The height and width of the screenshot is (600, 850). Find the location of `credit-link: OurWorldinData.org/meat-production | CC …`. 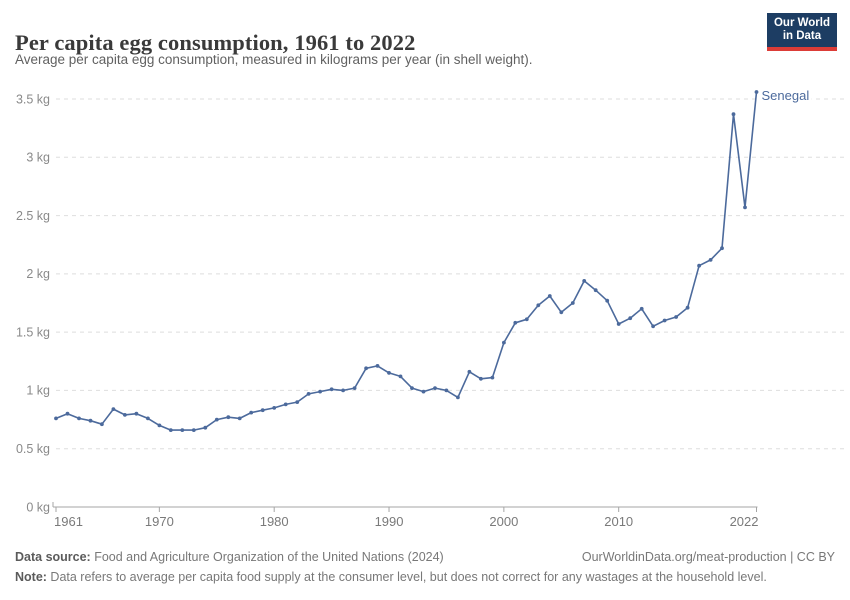

credit-link: OurWorldinData.org/meat-production | CC … is located at coordinates (708, 557).